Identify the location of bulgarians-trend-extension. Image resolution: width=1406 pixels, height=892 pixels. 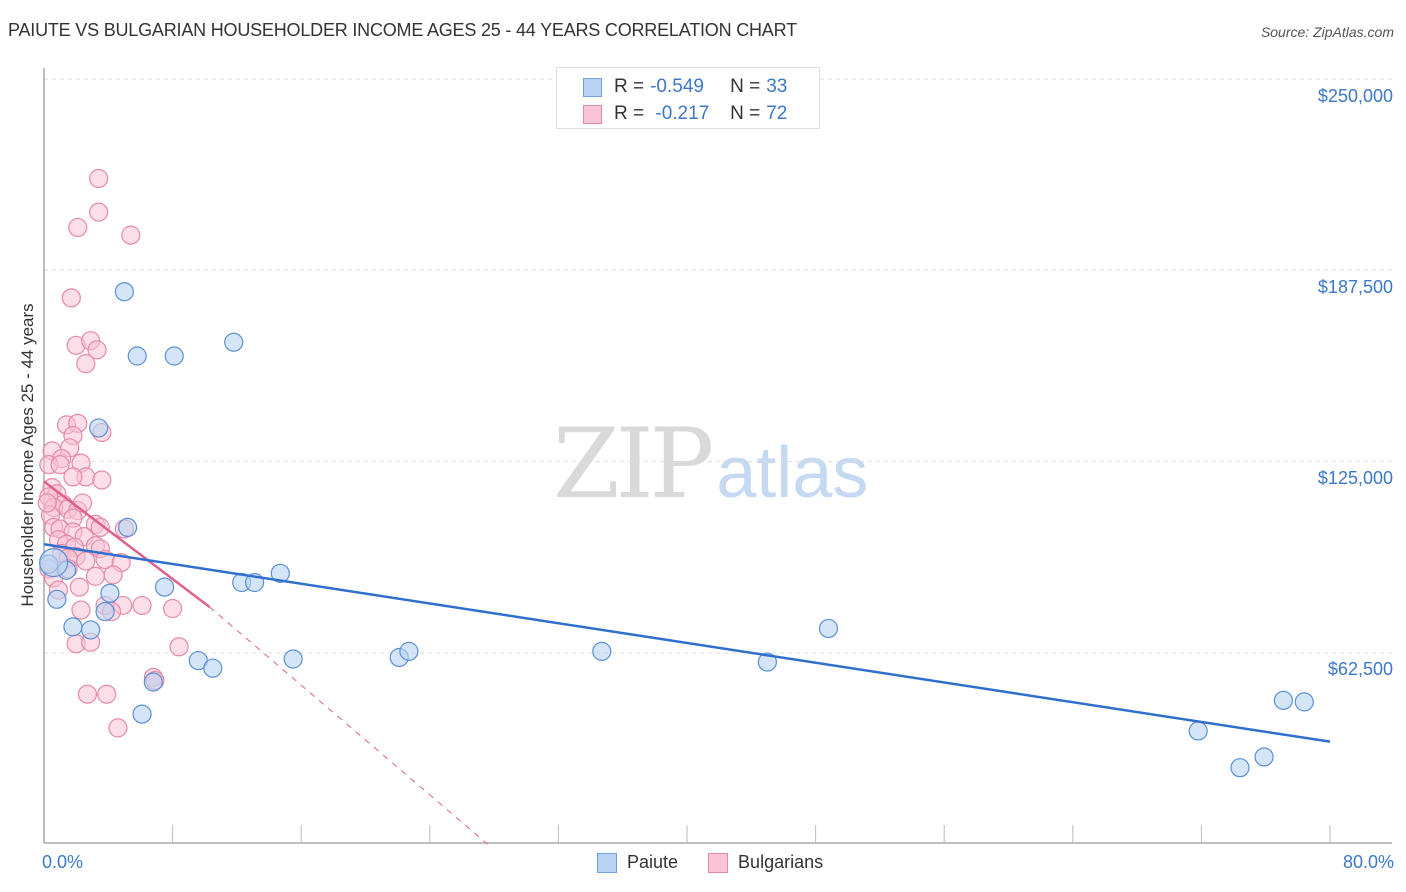
(348, 725).